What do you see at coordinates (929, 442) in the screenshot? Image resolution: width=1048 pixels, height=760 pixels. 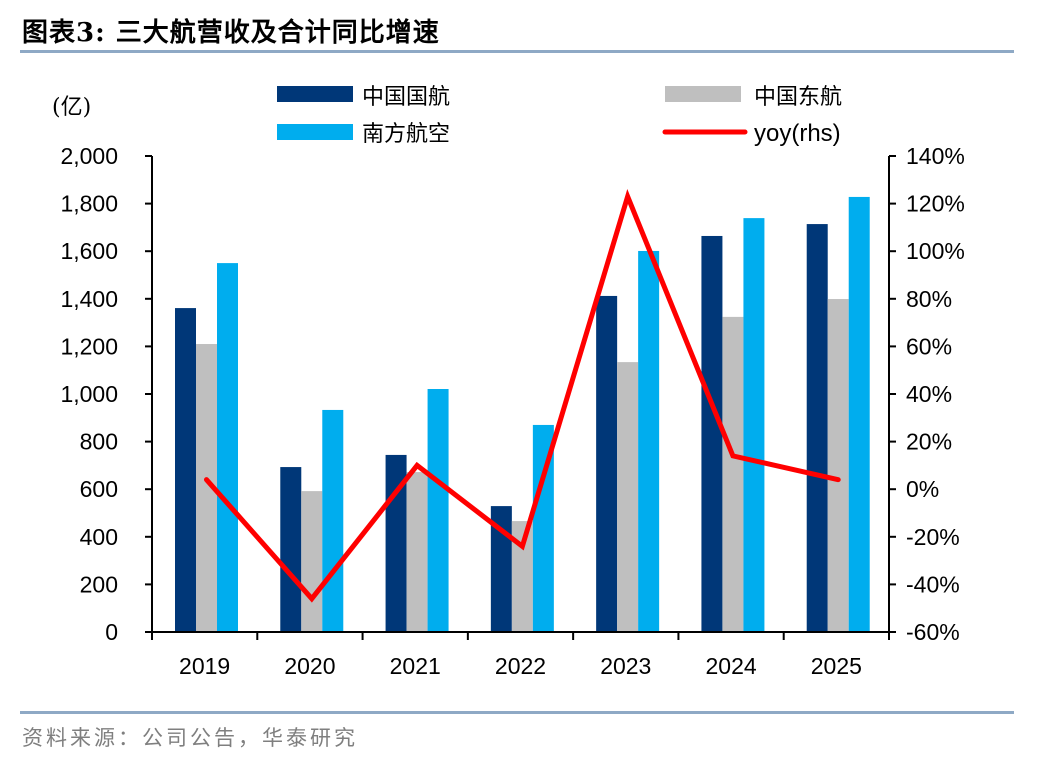 I see `right-axis-tick-label: 20%` at bounding box center [929, 442].